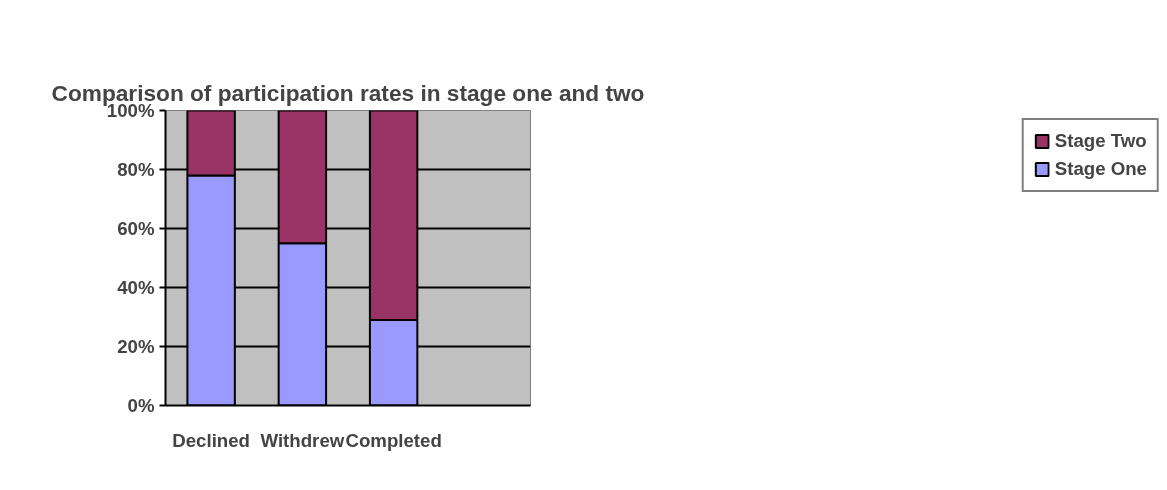 The width and height of the screenshot is (1167, 490). Describe the element at coordinates (136, 228) in the screenshot. I see `y-tick-label: 60%` at that location.